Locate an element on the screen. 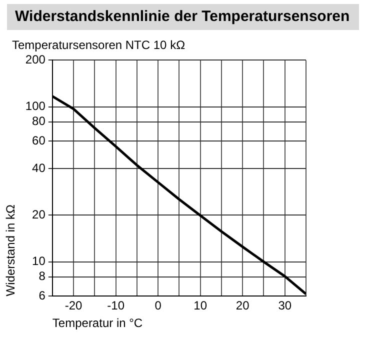 This screenshot has height=347, width=365. x-tick-label: -20 is located at coordinates (73, 305).